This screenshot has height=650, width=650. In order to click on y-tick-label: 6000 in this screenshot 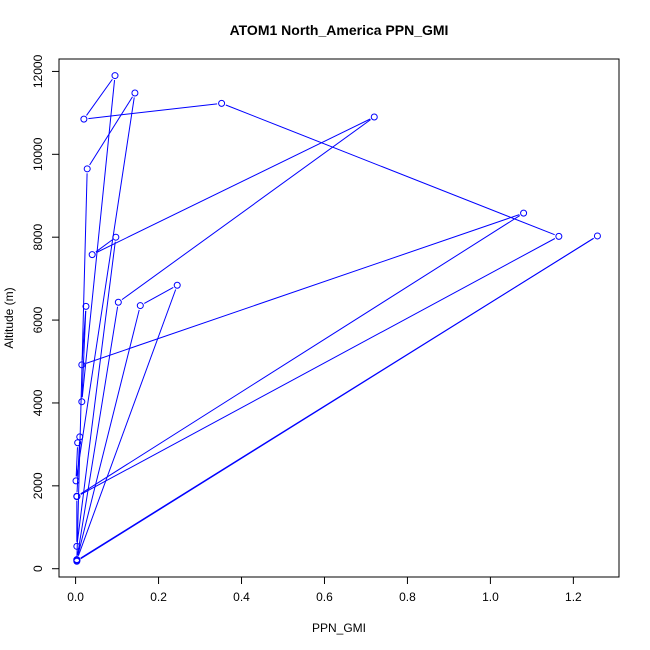, I will do `click(38, 319)`.